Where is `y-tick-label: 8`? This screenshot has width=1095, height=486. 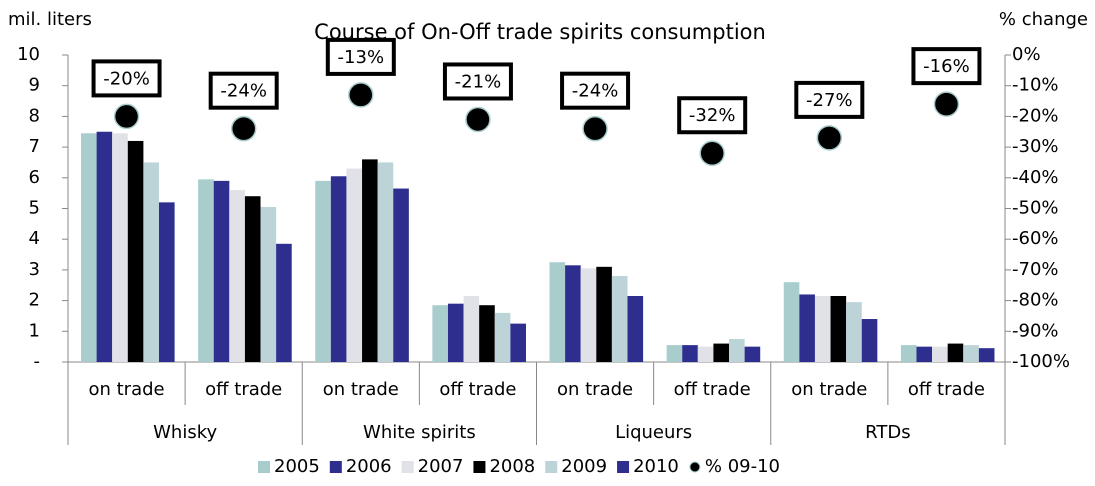
y-tick-label: 8 is located at coordinates (34, 115).